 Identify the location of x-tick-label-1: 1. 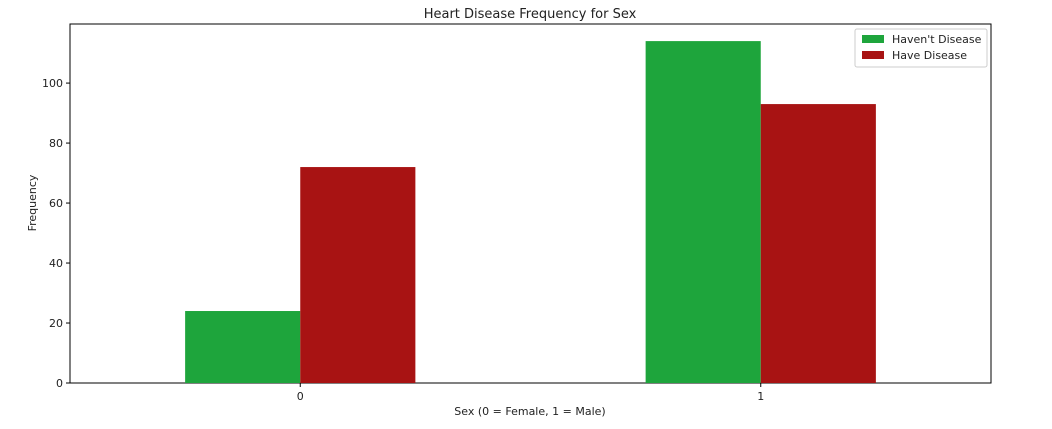
(760, 396).